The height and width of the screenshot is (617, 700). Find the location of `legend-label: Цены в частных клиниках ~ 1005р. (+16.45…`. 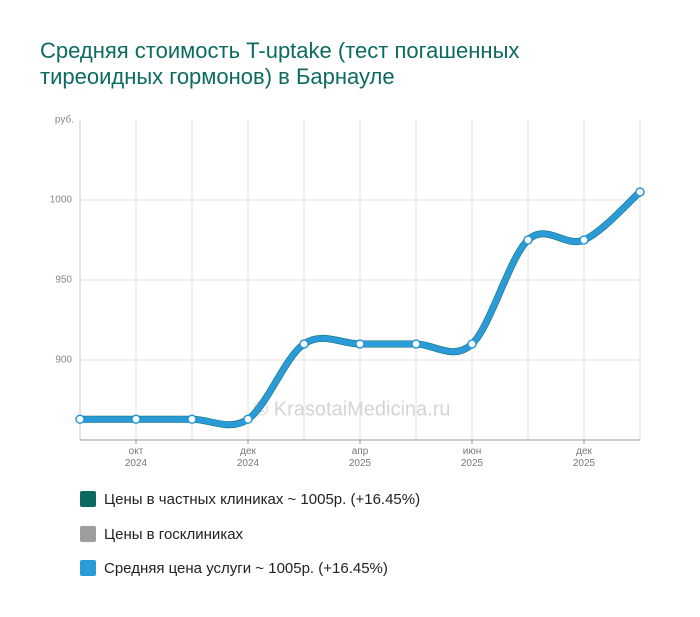

legend-label: Цены в частных клиниках ~ 1005р. (+16.45… is located at coordinates (262, 499).